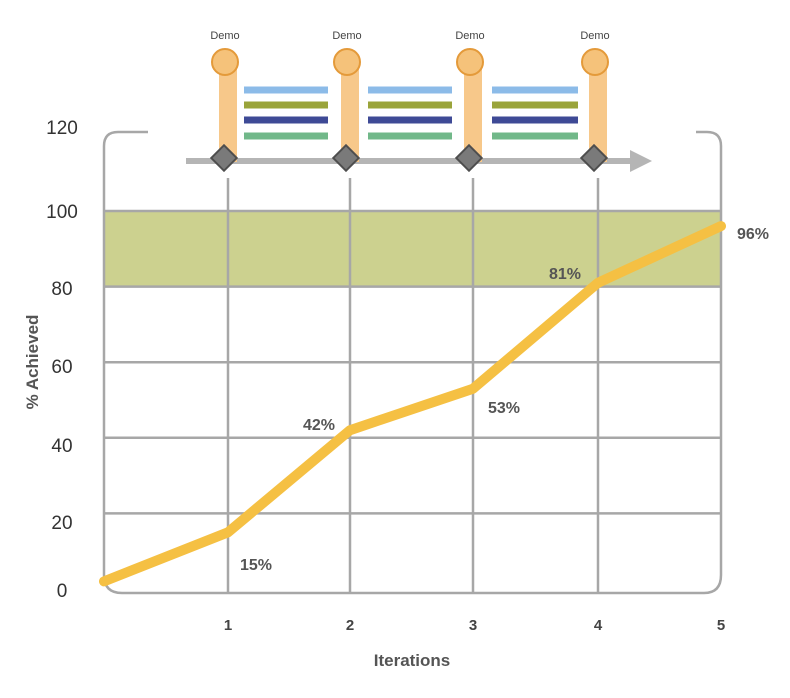  Describe the element at coordinates (61, 289) in the screenshot. I see `y-tick-label: 80` at that location.